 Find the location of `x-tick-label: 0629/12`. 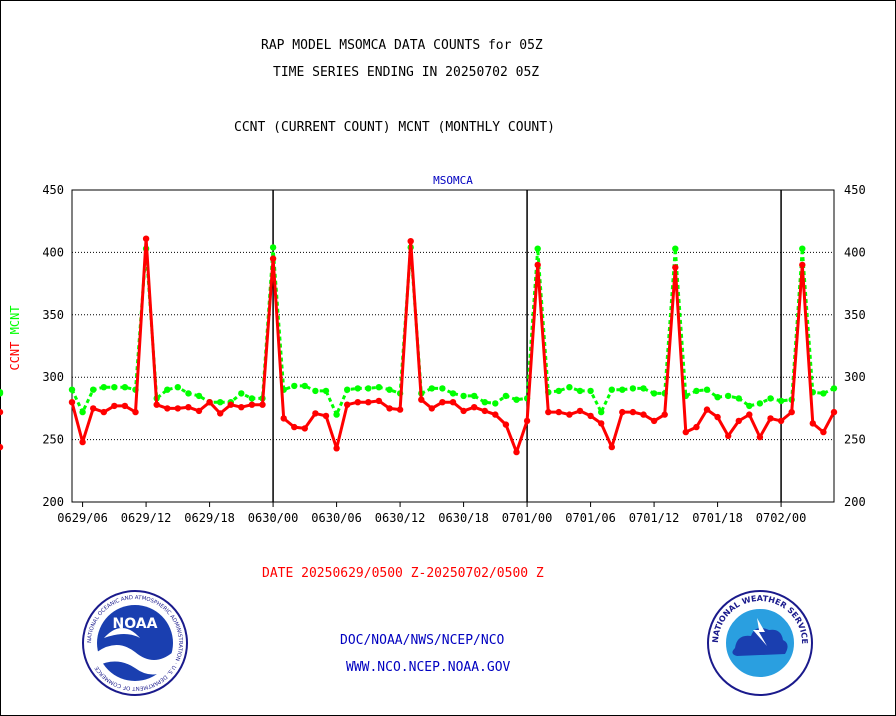

x-tick-label: 0629/12 is located at coordinates (146, 518).